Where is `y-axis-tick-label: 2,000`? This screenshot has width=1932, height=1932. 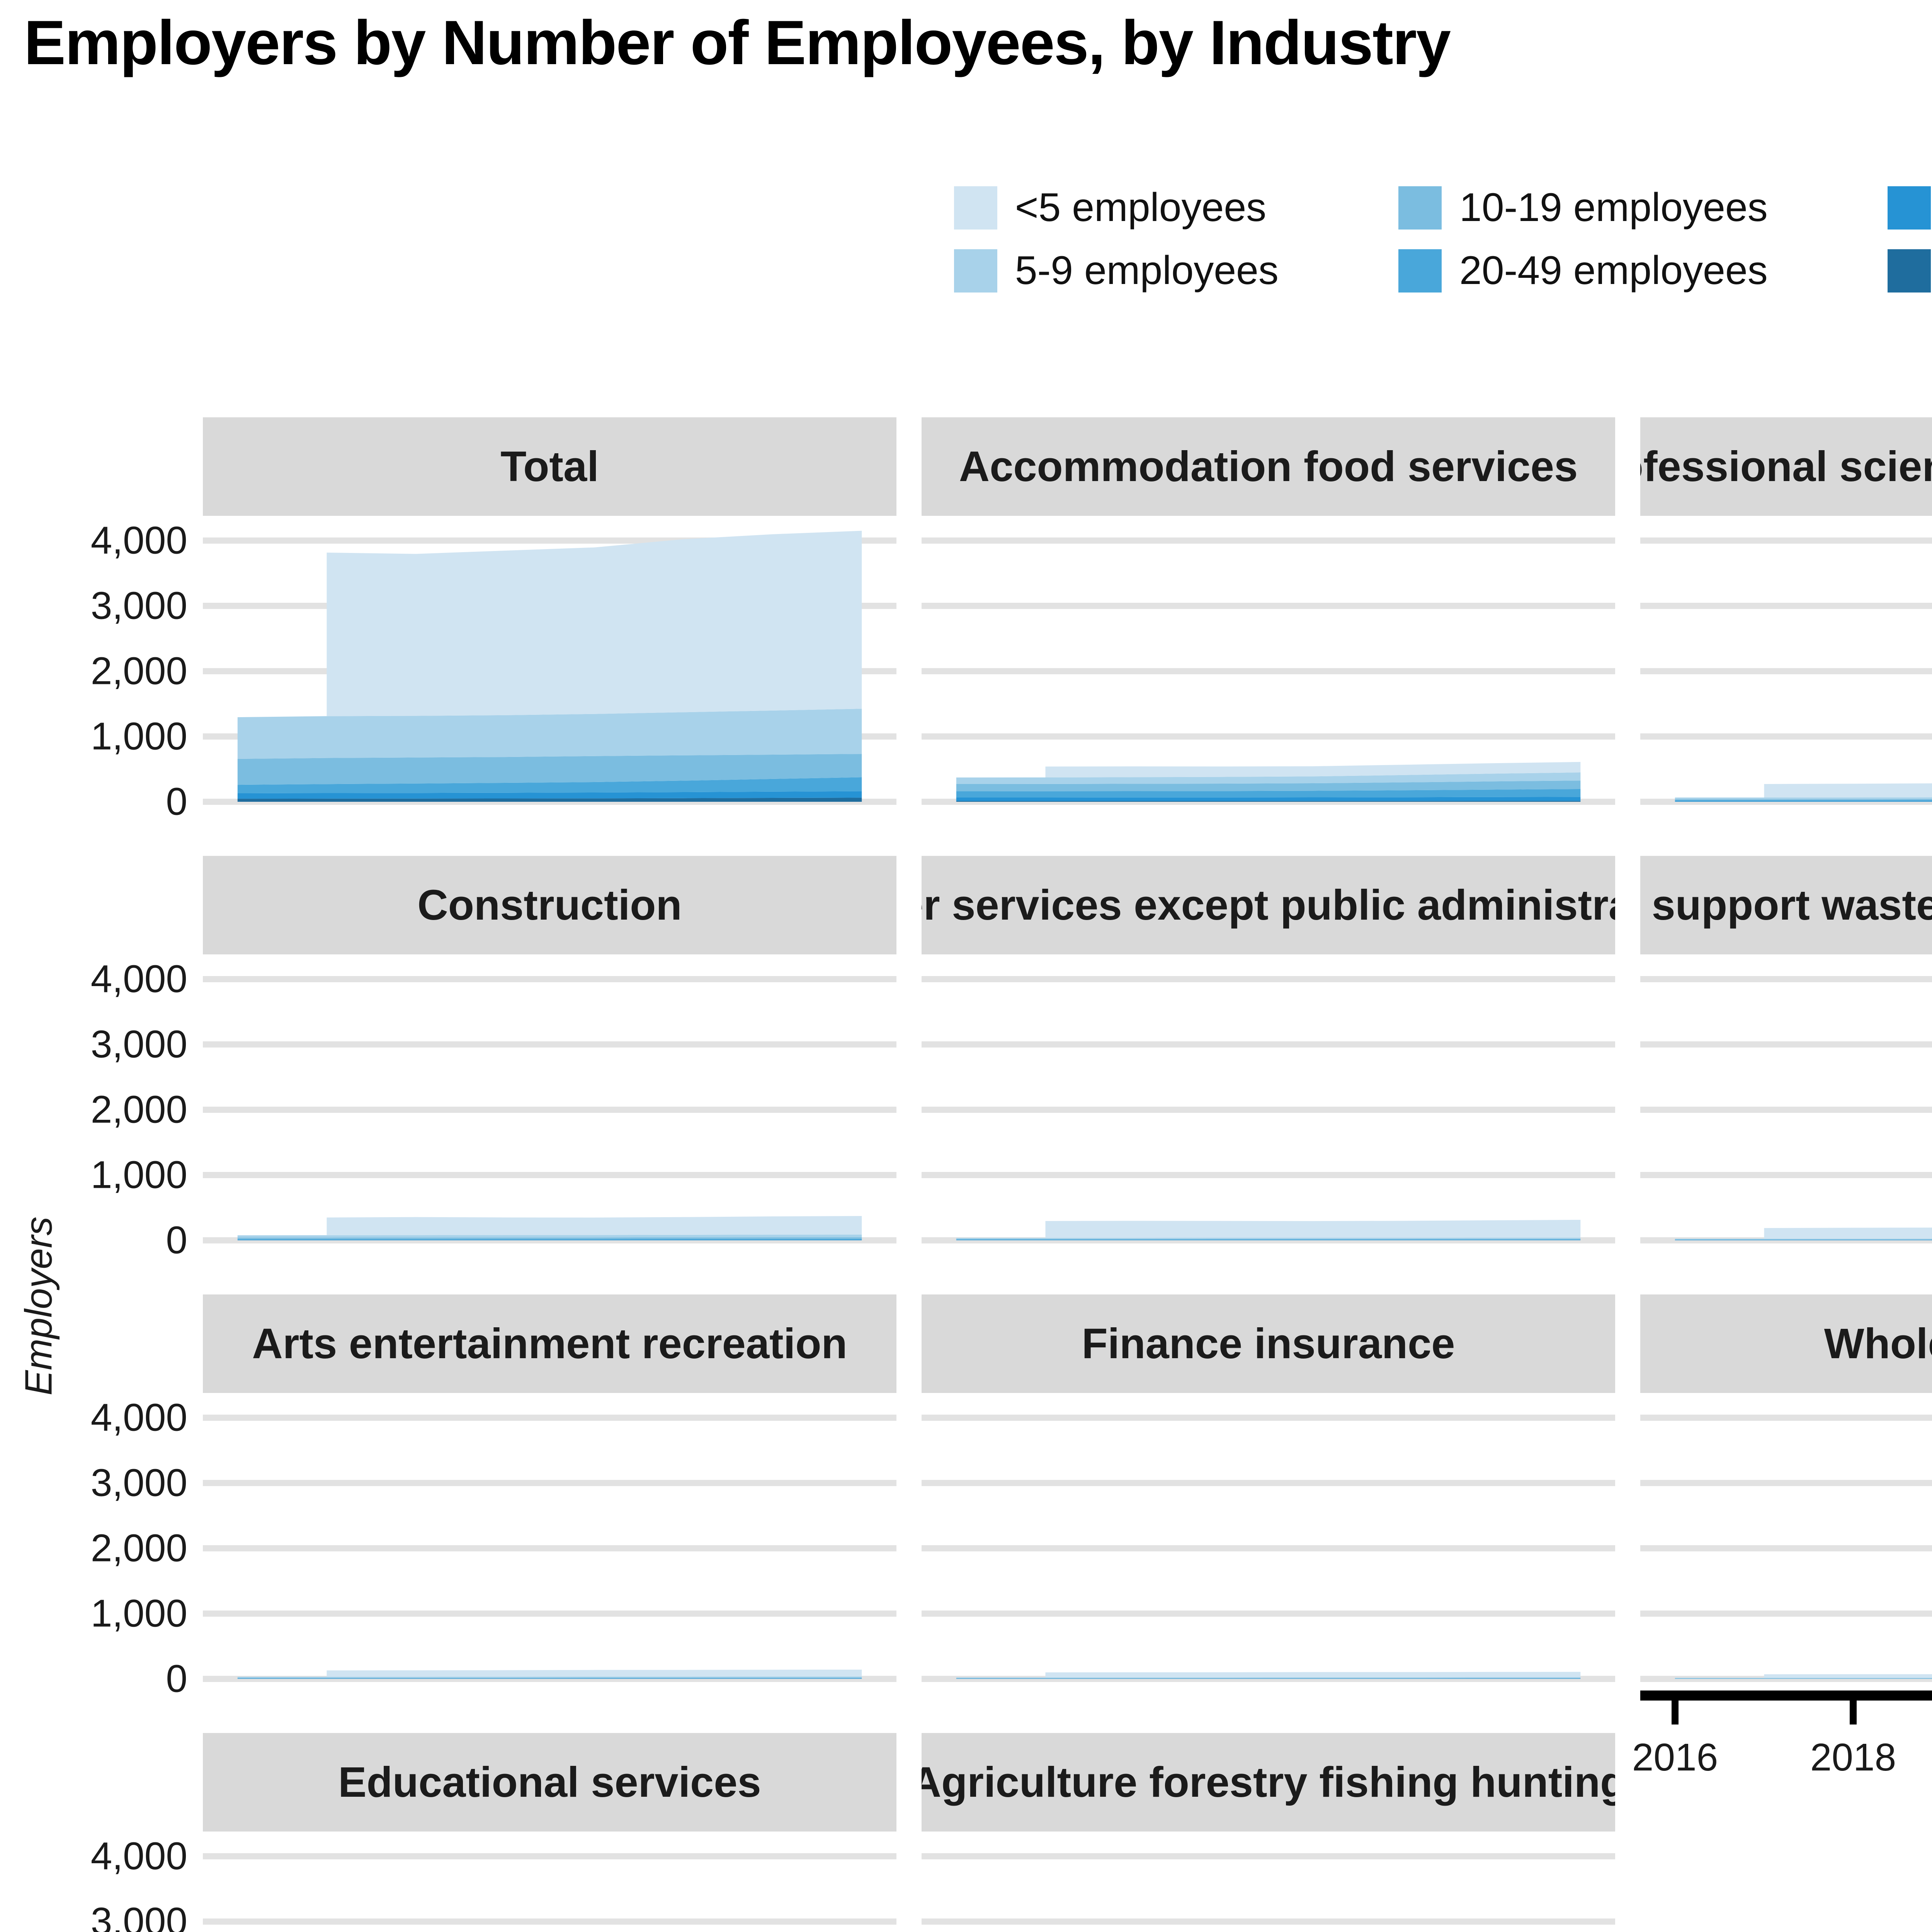
y-axis-tick-label: 2,000 is located at coordinates (138, 671).